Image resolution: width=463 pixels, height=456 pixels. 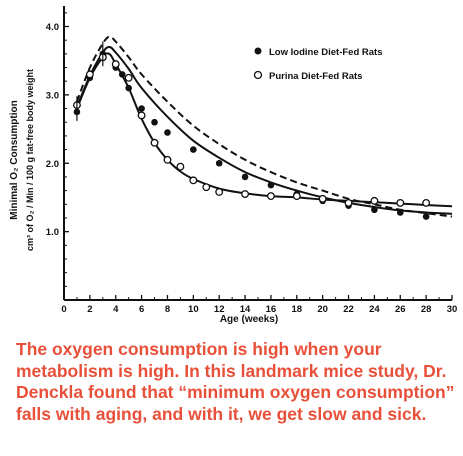 What do you see at coordinates (348, 309) in the screenshot?
I see `x-tick-label: 22` at bounding box center [348, 309].